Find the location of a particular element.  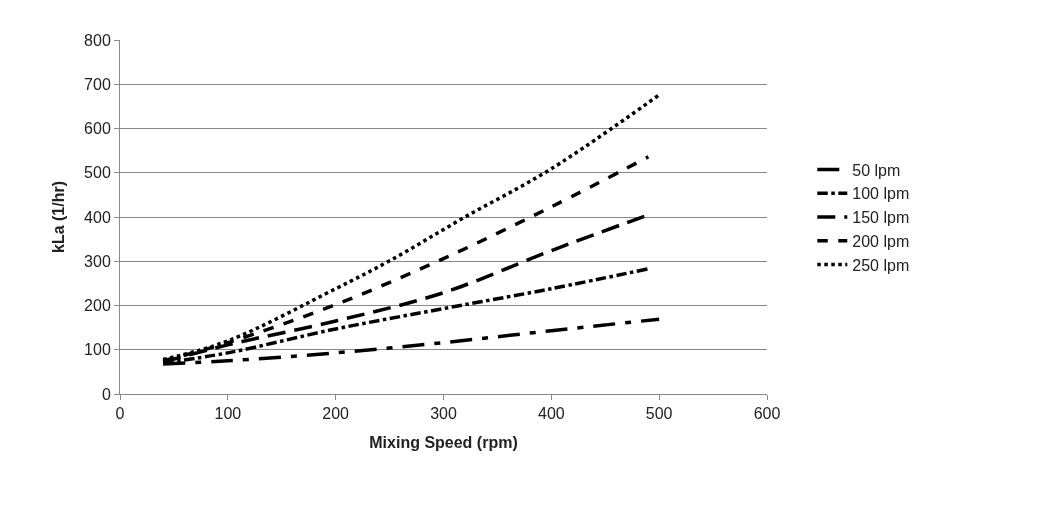

y-tick-label: 200 is located at coordinates (97, 306).